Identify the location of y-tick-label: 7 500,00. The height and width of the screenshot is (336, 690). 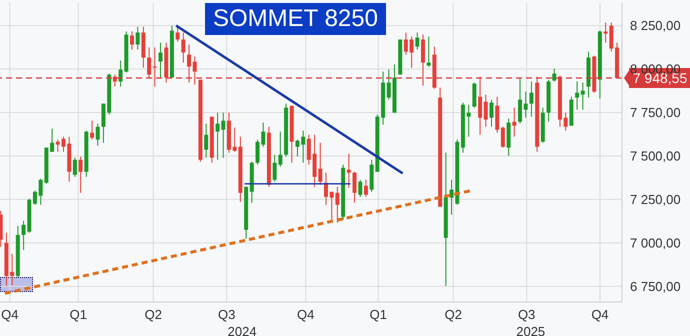
(655, 156).